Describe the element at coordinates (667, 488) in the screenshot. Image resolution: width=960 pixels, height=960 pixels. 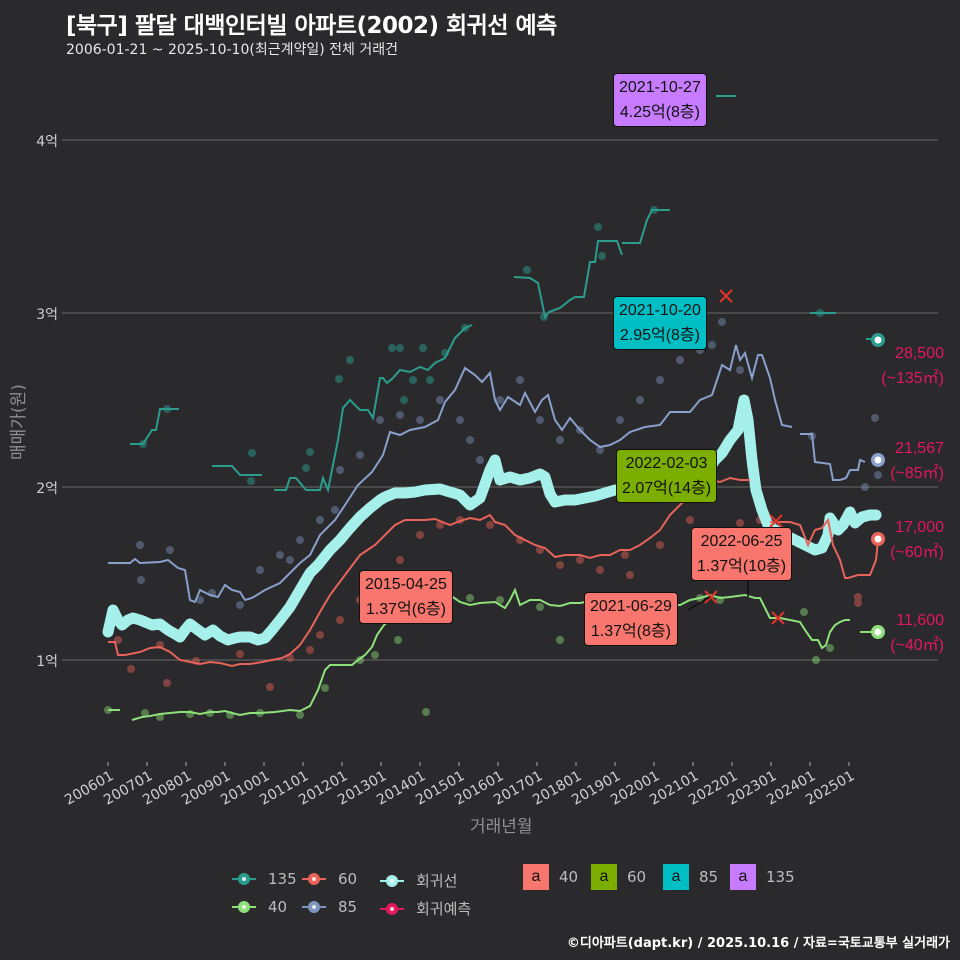
I see `annotation-price: 2.07억(14층)` at that location.